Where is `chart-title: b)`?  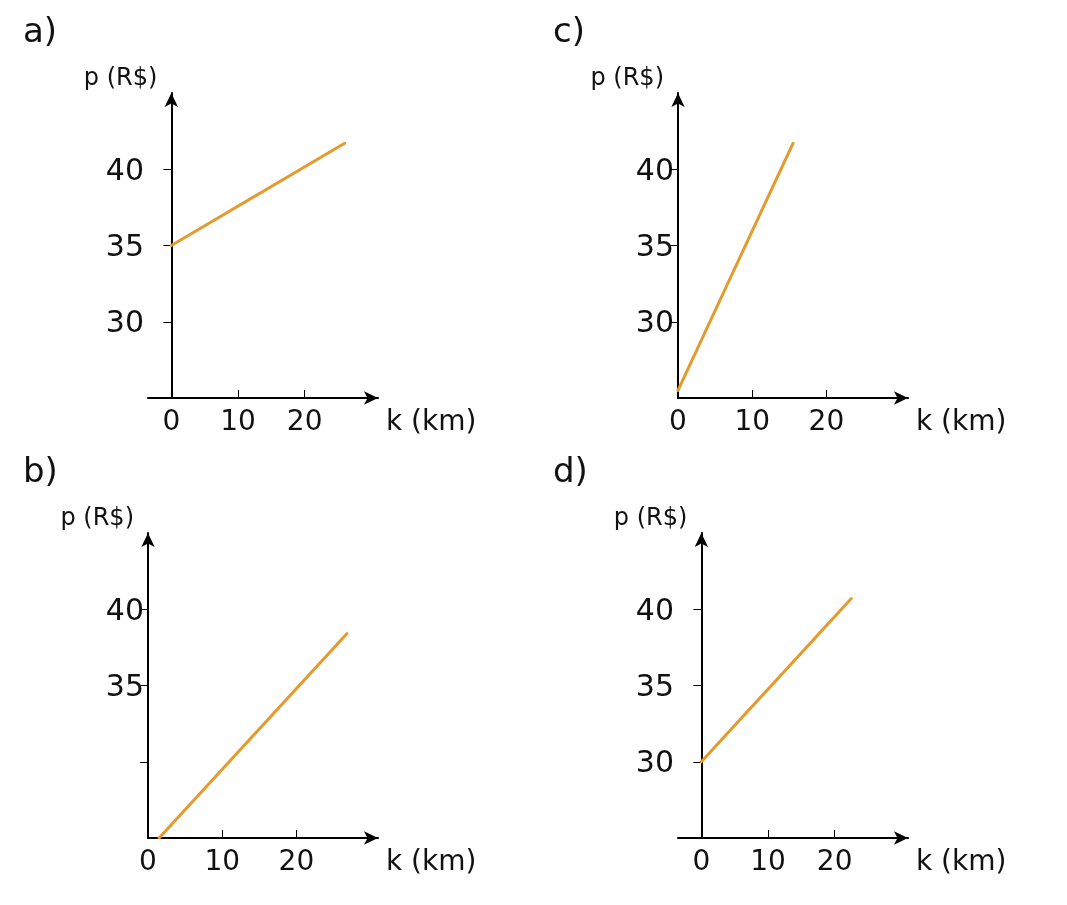
chart-title: b) is located at coordinates (40, 470).